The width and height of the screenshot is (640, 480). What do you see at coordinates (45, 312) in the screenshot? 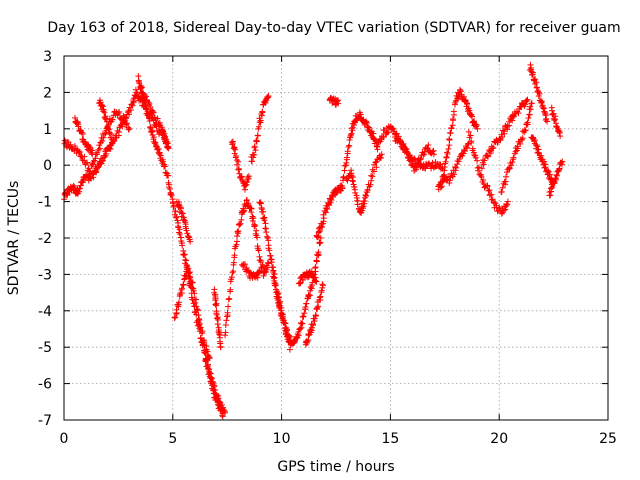
I see `y-tick-label: -4` at bounding box center [45, 312].